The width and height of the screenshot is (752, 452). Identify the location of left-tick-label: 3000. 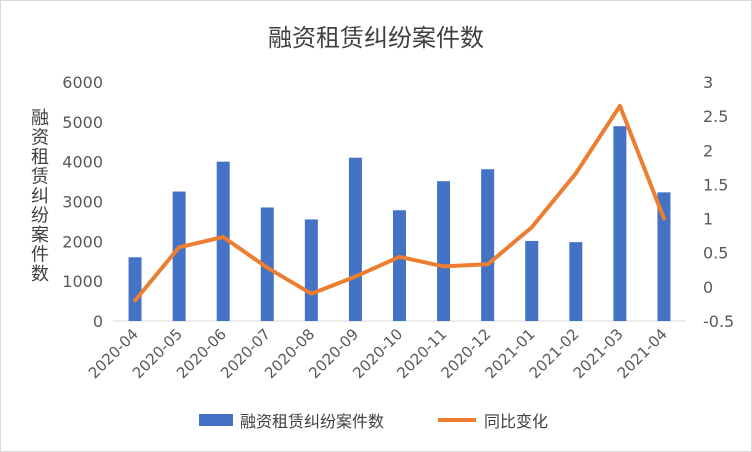
(82, 202).